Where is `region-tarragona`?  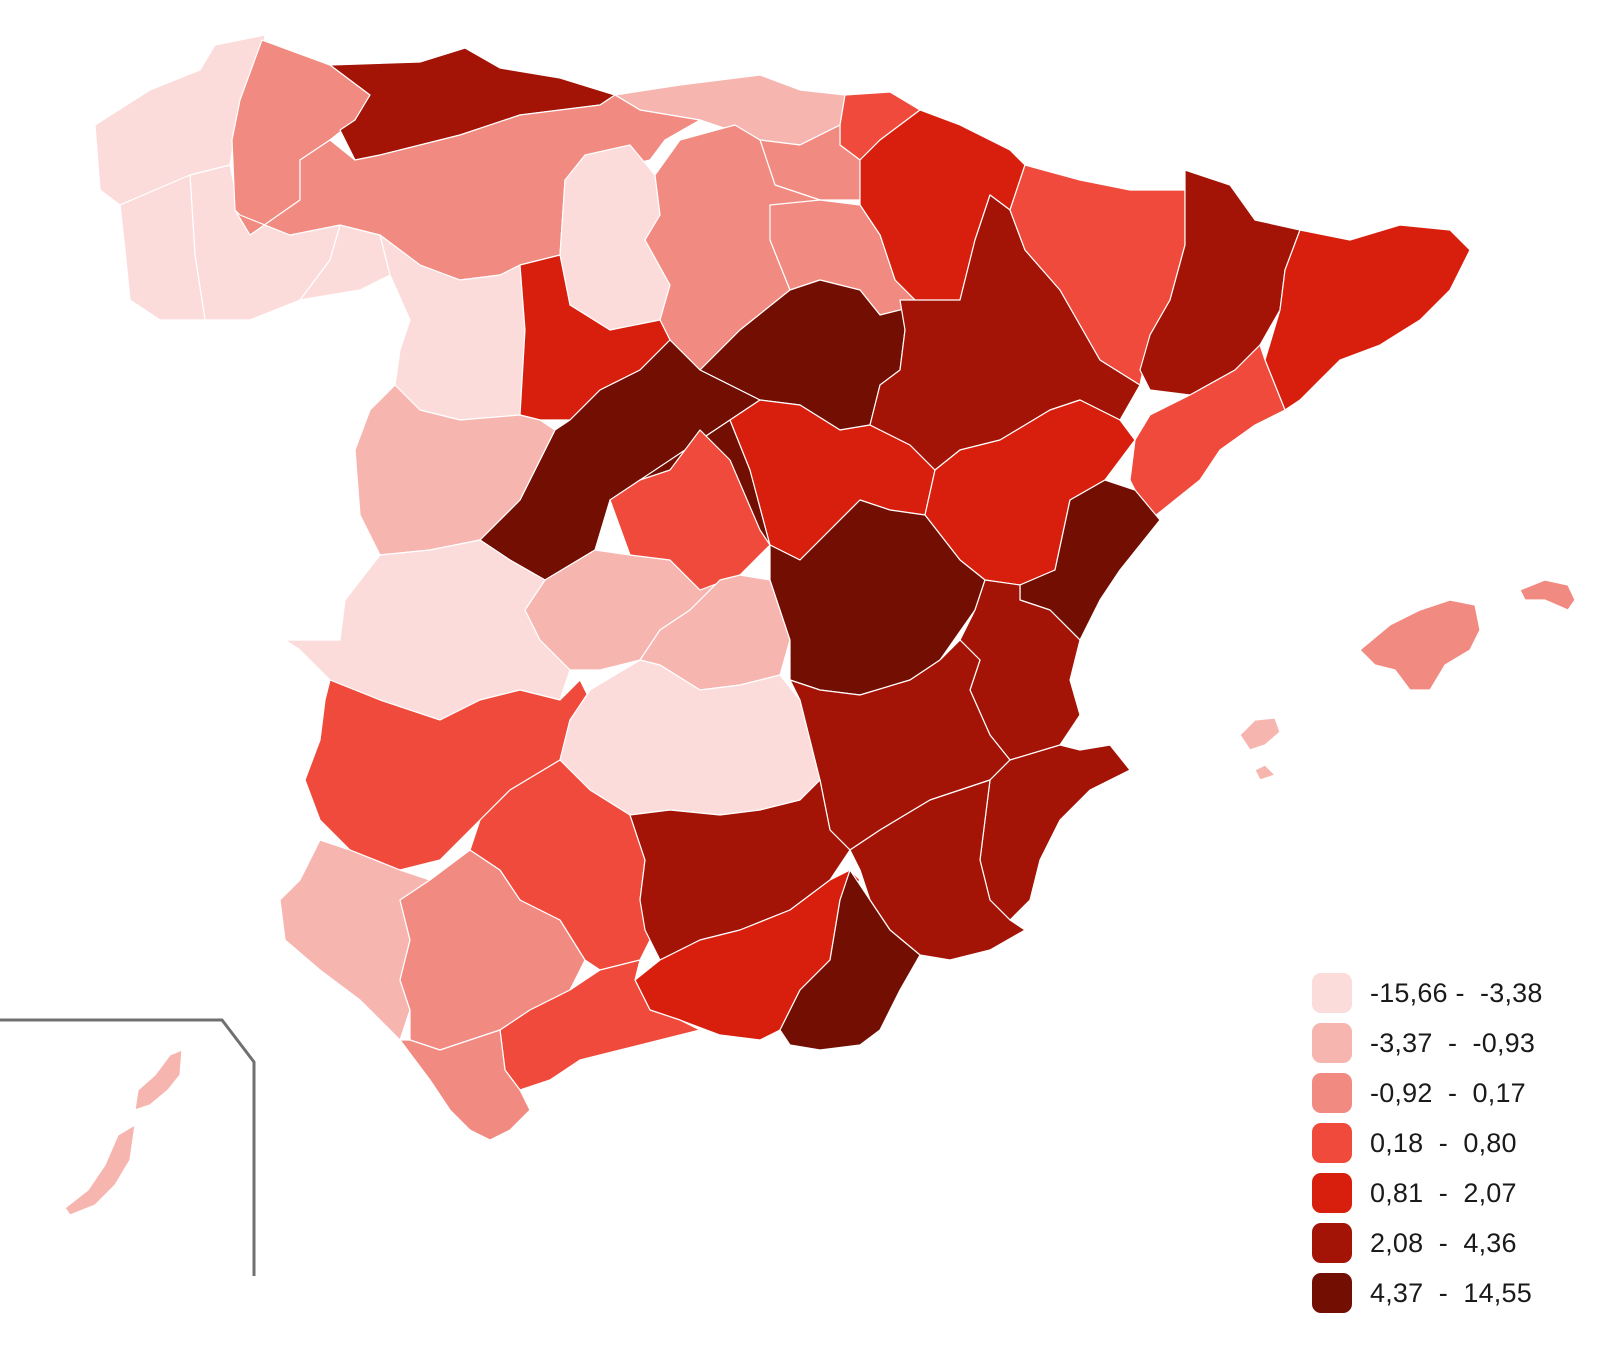
region-tarragona is located at coordinates (1207, 432).